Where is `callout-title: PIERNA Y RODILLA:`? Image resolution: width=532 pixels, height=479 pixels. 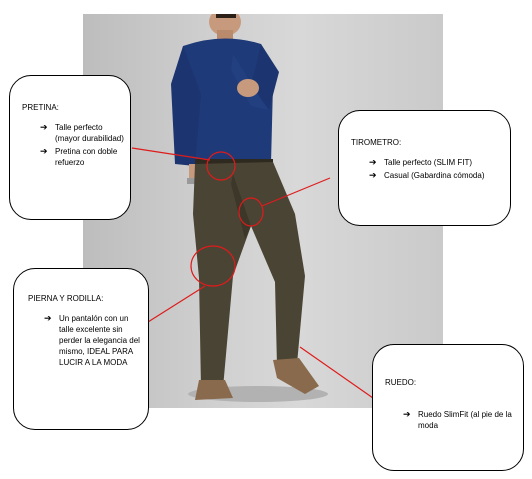
callout-title: PIERNA Y RODILLA: is located at coordinates (66, 298).